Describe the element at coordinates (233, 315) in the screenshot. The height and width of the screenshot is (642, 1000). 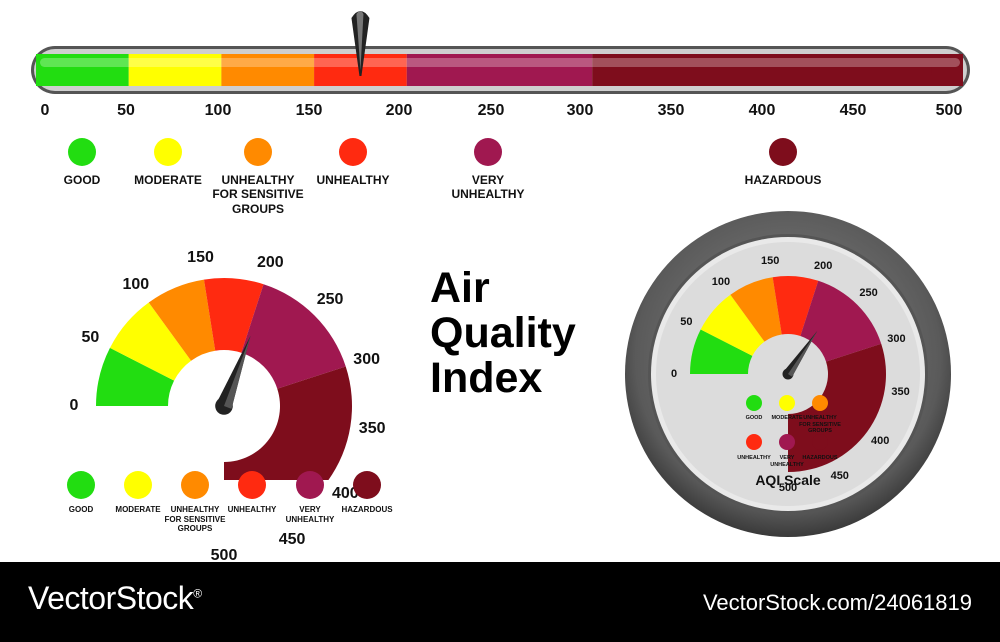
I see `left-gauge-sector-unhealthy` at that location.